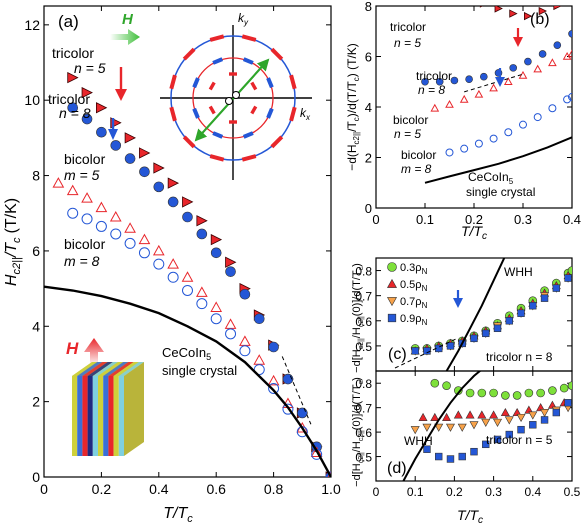 The height and width of the screenshot is (527, 582). What do you see at coordinates (353, 107) in the screenshot?
I see `panel-b-ylabel: −d(Hc2||/Tc)/d(T/Tc) (T/K)` at bounding box center [353, 107].